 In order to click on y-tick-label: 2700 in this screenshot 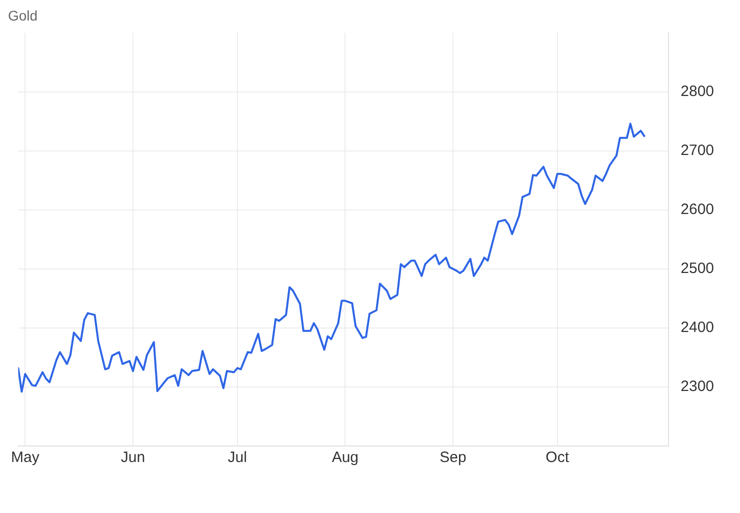, I will do `click(697, 150)`.